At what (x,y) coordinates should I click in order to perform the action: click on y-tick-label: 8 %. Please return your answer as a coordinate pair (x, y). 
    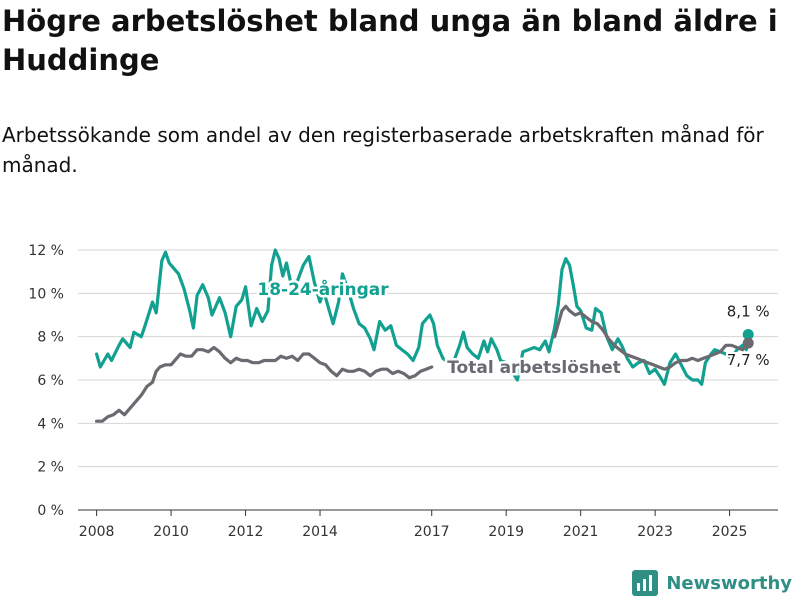
    Looking at the image, I should click on (50, 338).